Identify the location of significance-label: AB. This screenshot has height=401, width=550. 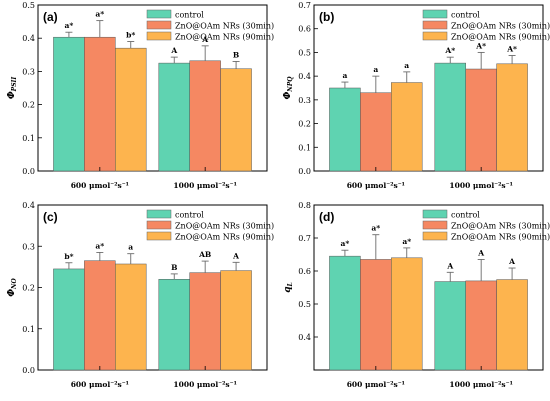
(204, 254).